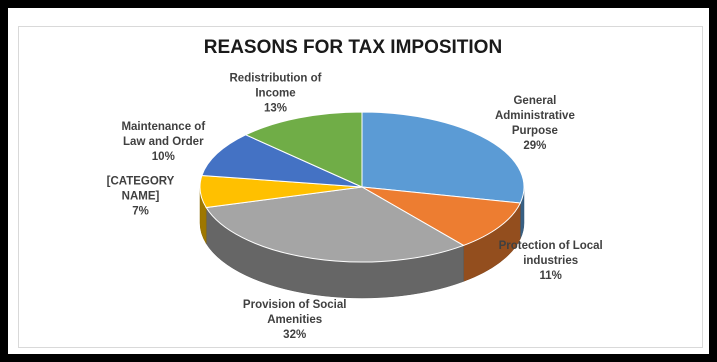 This screenshot has height=362, width=717. Describe the element at coordinates (534, 146) in the screenshot. I see `slice-percent: 29%` at that location.